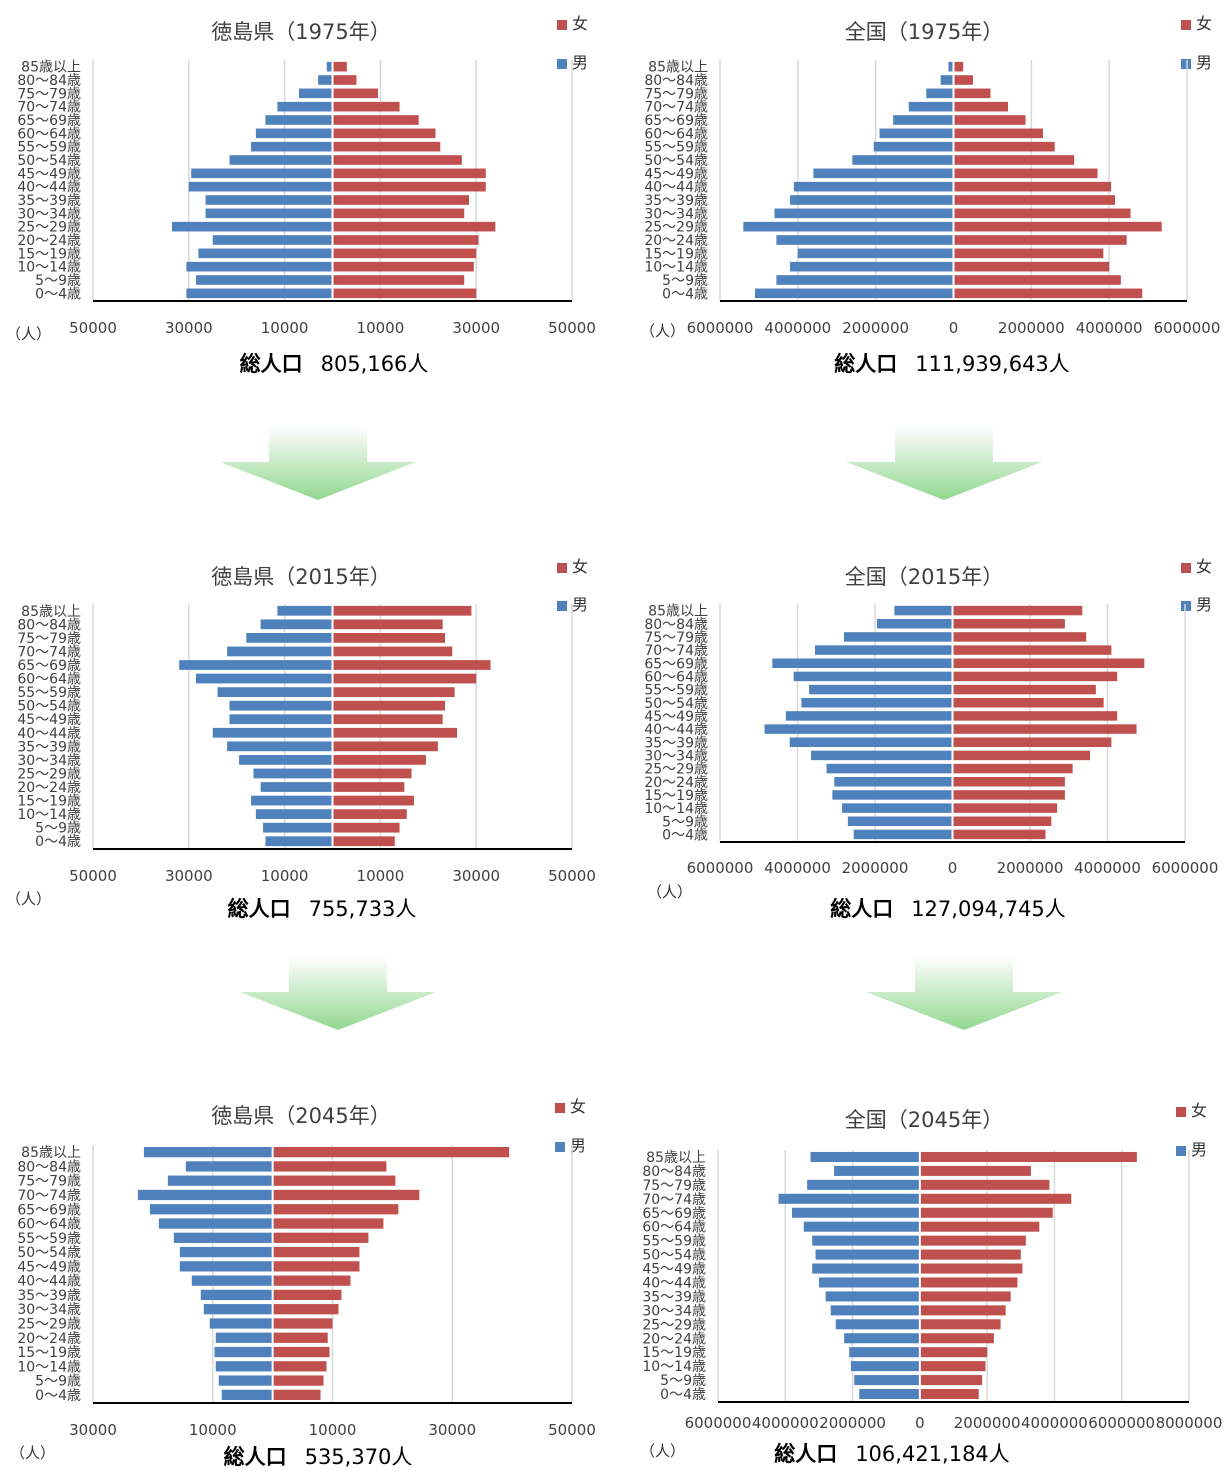 This screenshot has width=1231, height=1471. Describe the element at coordinates (49, 1225) in the screenshot. I see `age-label: 60～64歳` at that location.